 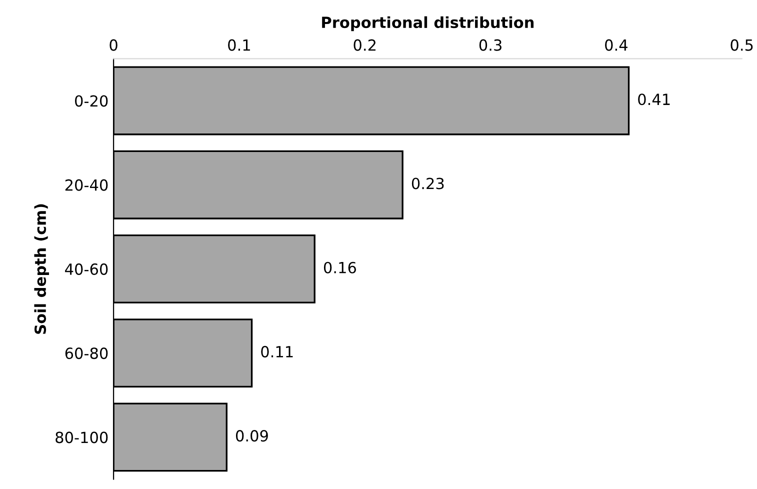 I want to click on data-label: 0.11, so click(x=277, y=352).